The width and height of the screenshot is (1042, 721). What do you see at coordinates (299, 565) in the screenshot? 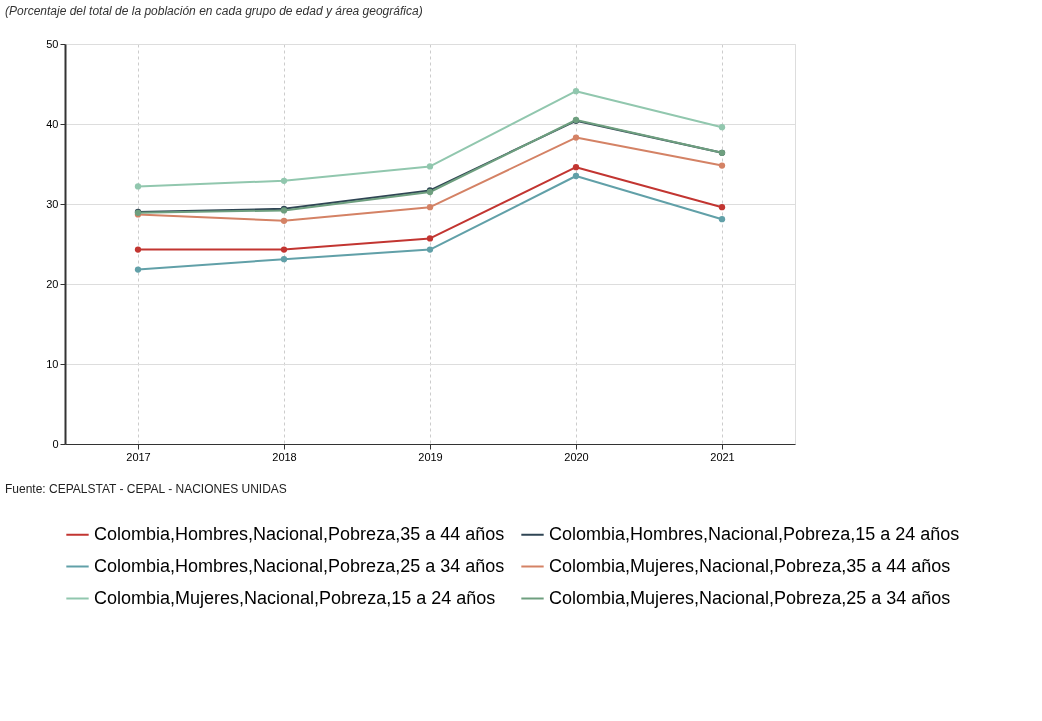
I see `legend-label: Colombia,Hombres,Nacional,Pobreza,25 a 34 años` at bounding box center [299, 565].